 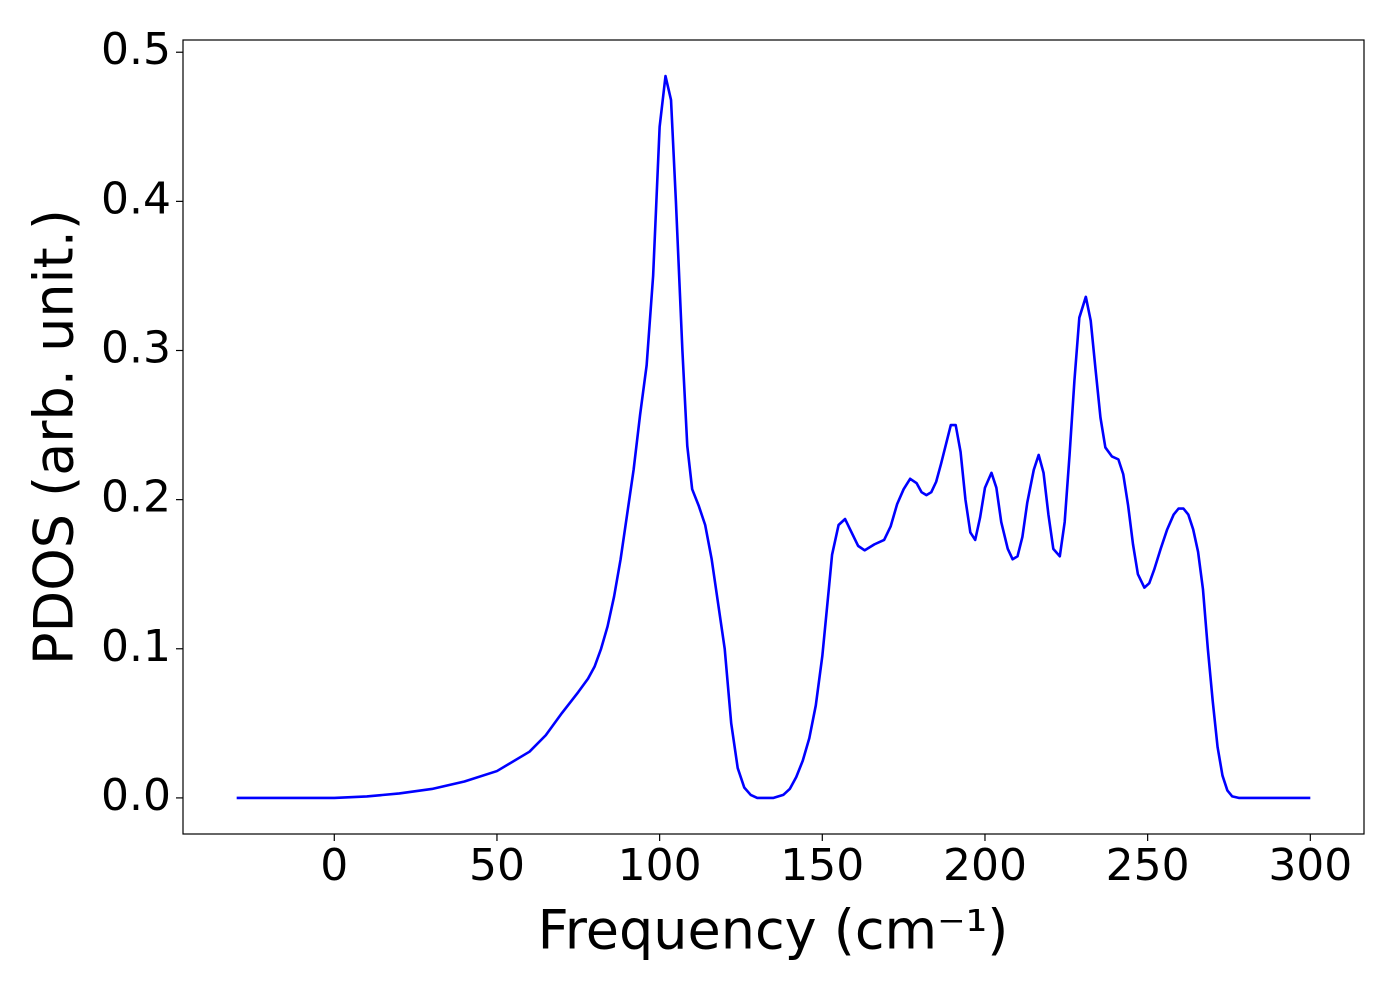 I want to click on x-tick-label: 300, so click(x=1310, y=865).